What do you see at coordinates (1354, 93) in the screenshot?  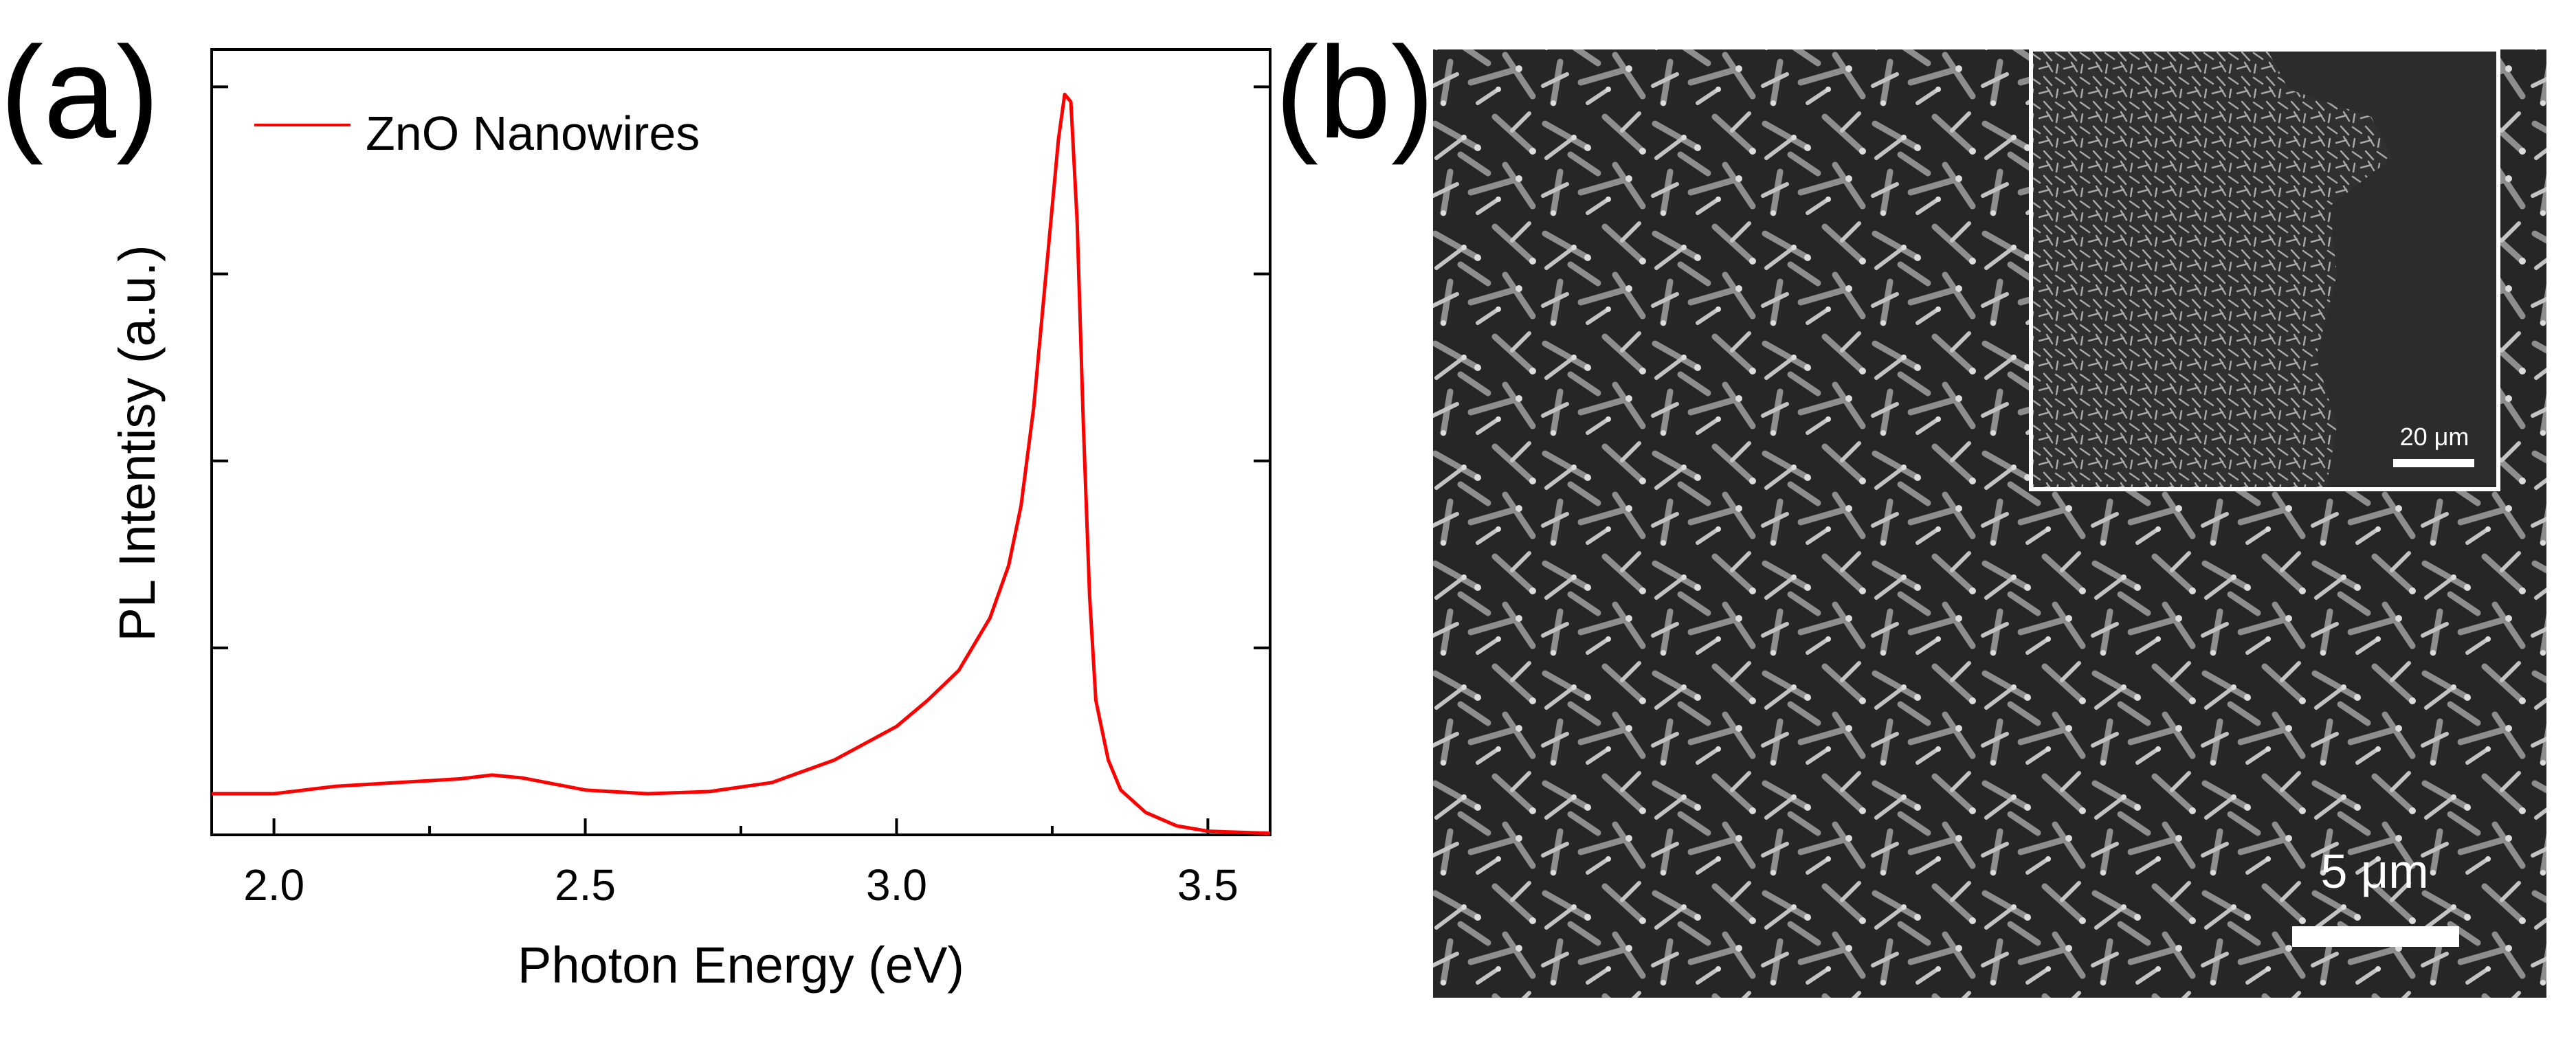 I see `panel-b-label: (b)` at bounding box center [1354, 93].